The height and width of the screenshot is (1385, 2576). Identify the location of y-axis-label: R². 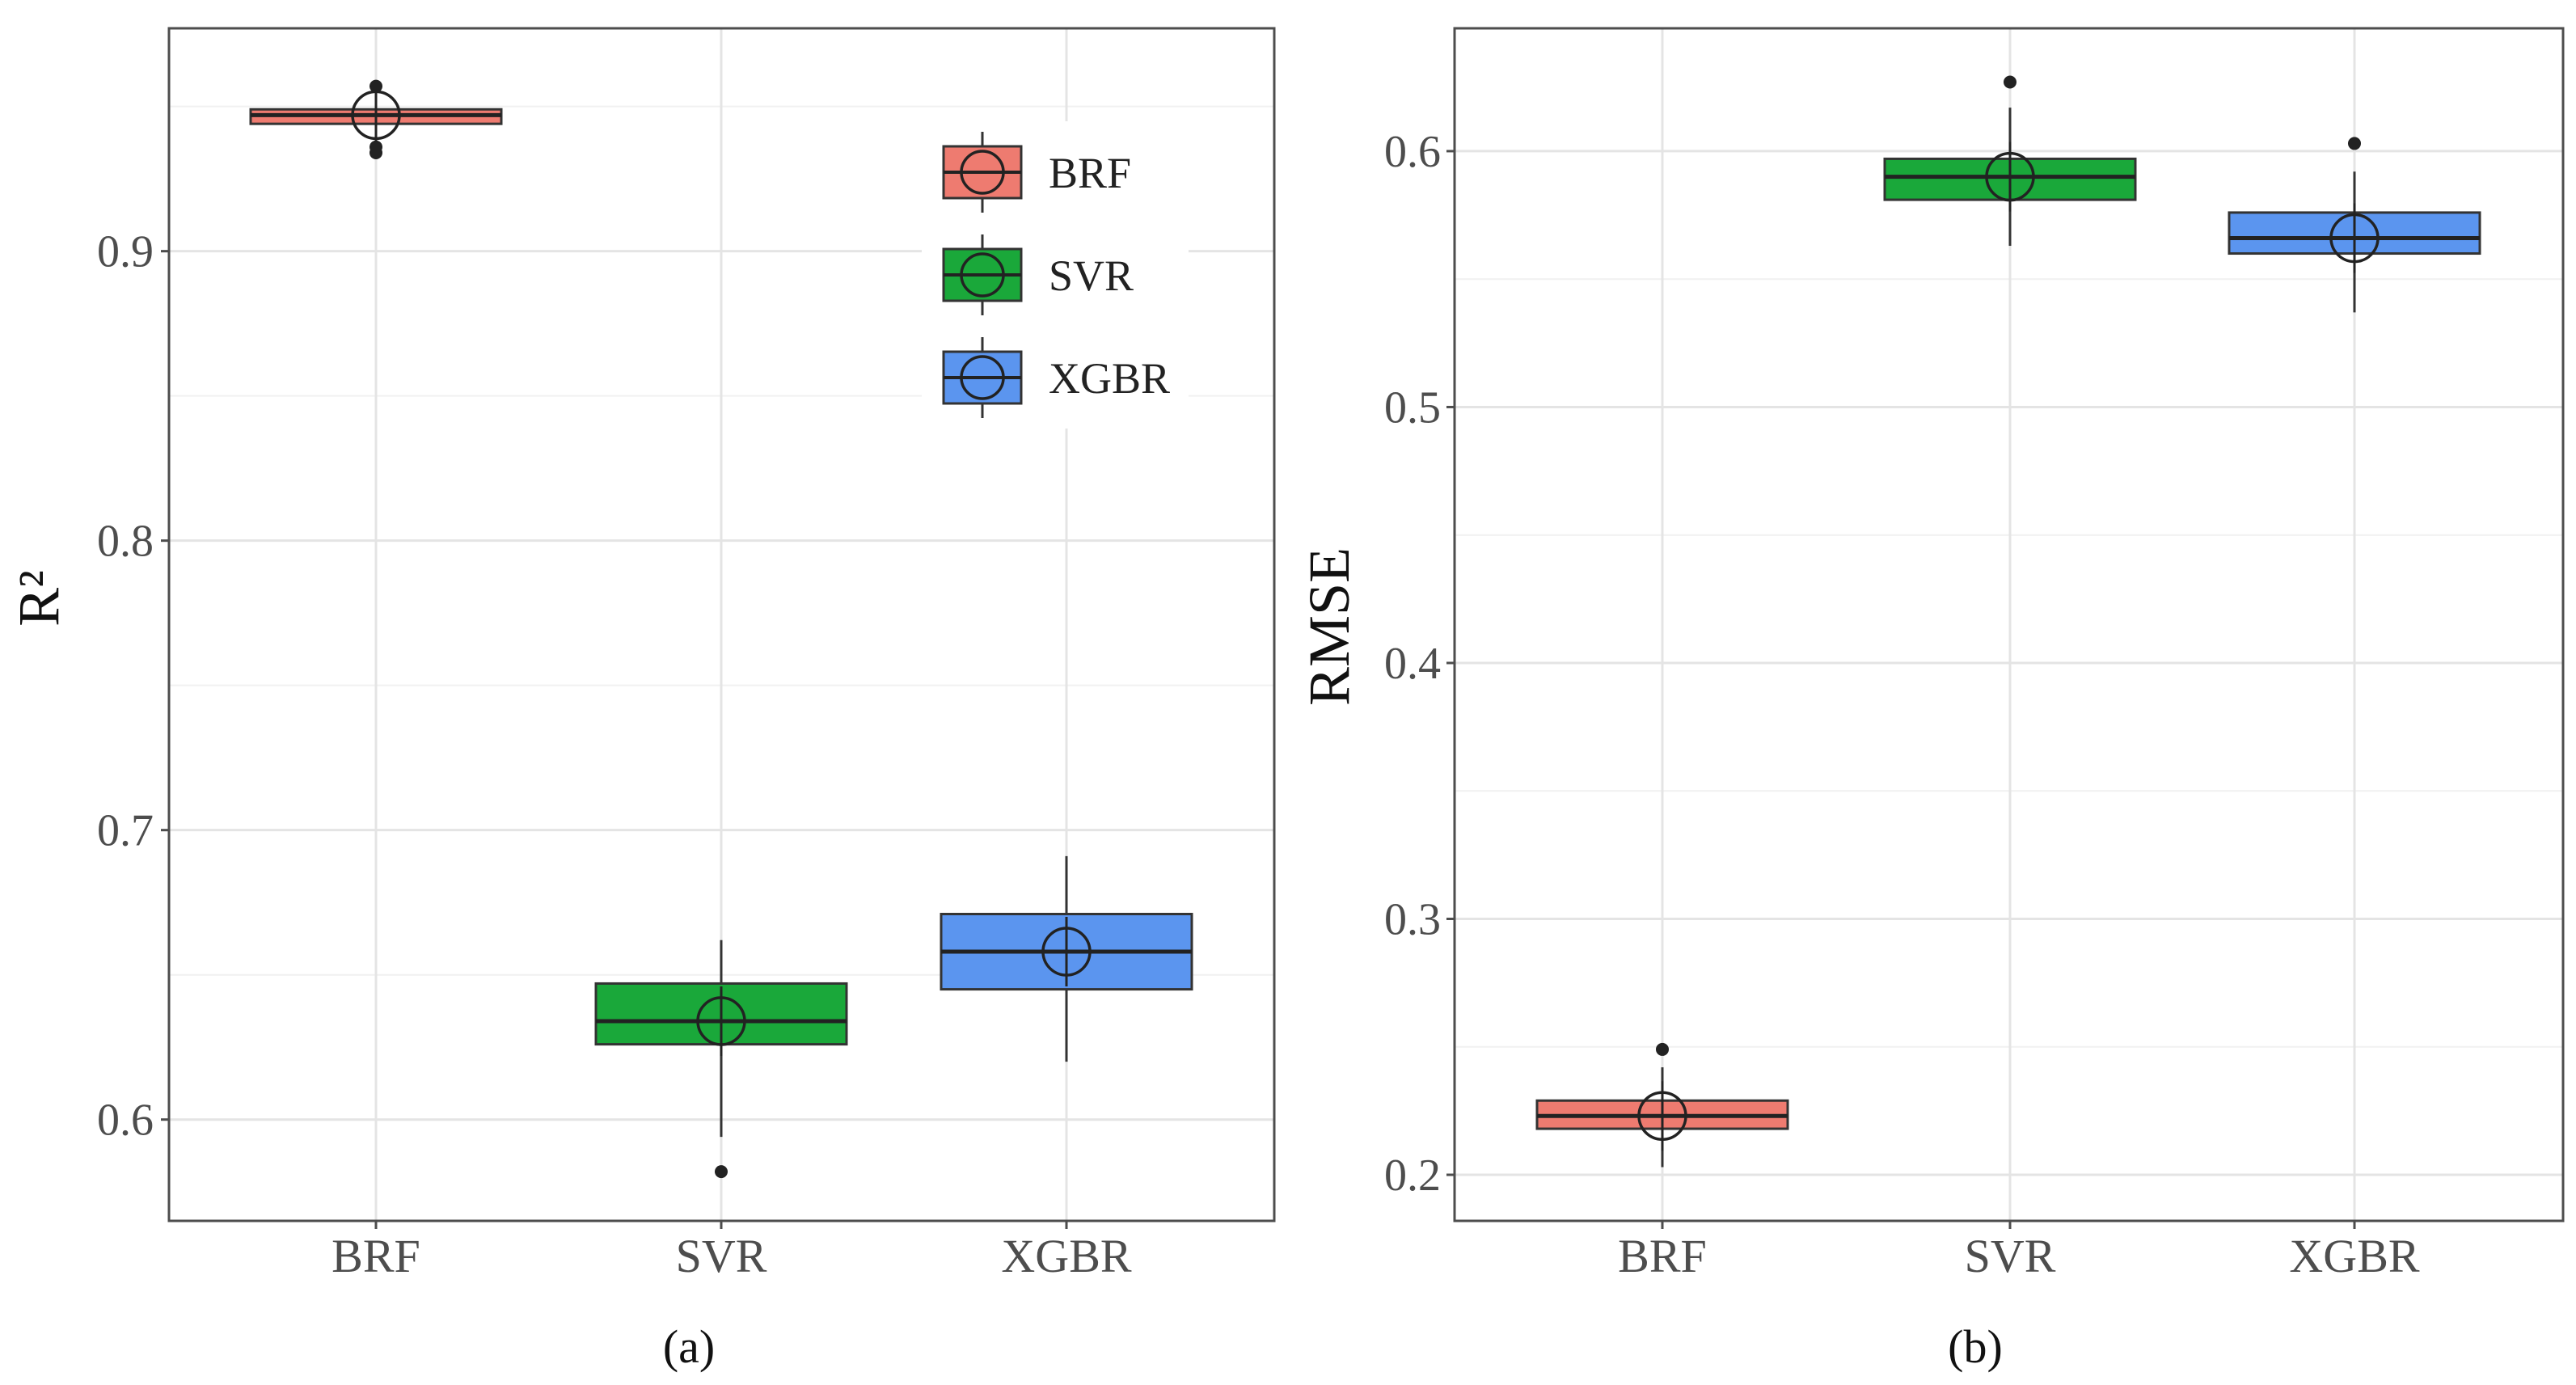
(38, 599).